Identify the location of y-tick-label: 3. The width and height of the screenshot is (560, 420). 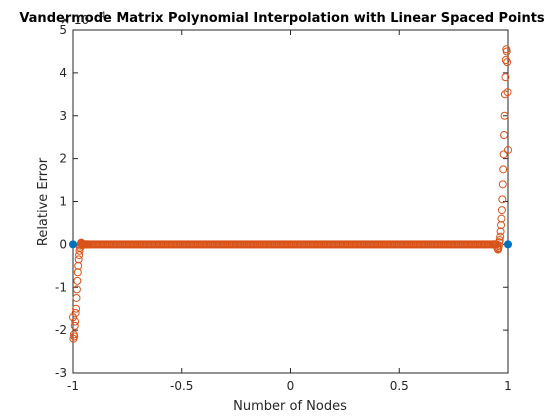
(63, 116).